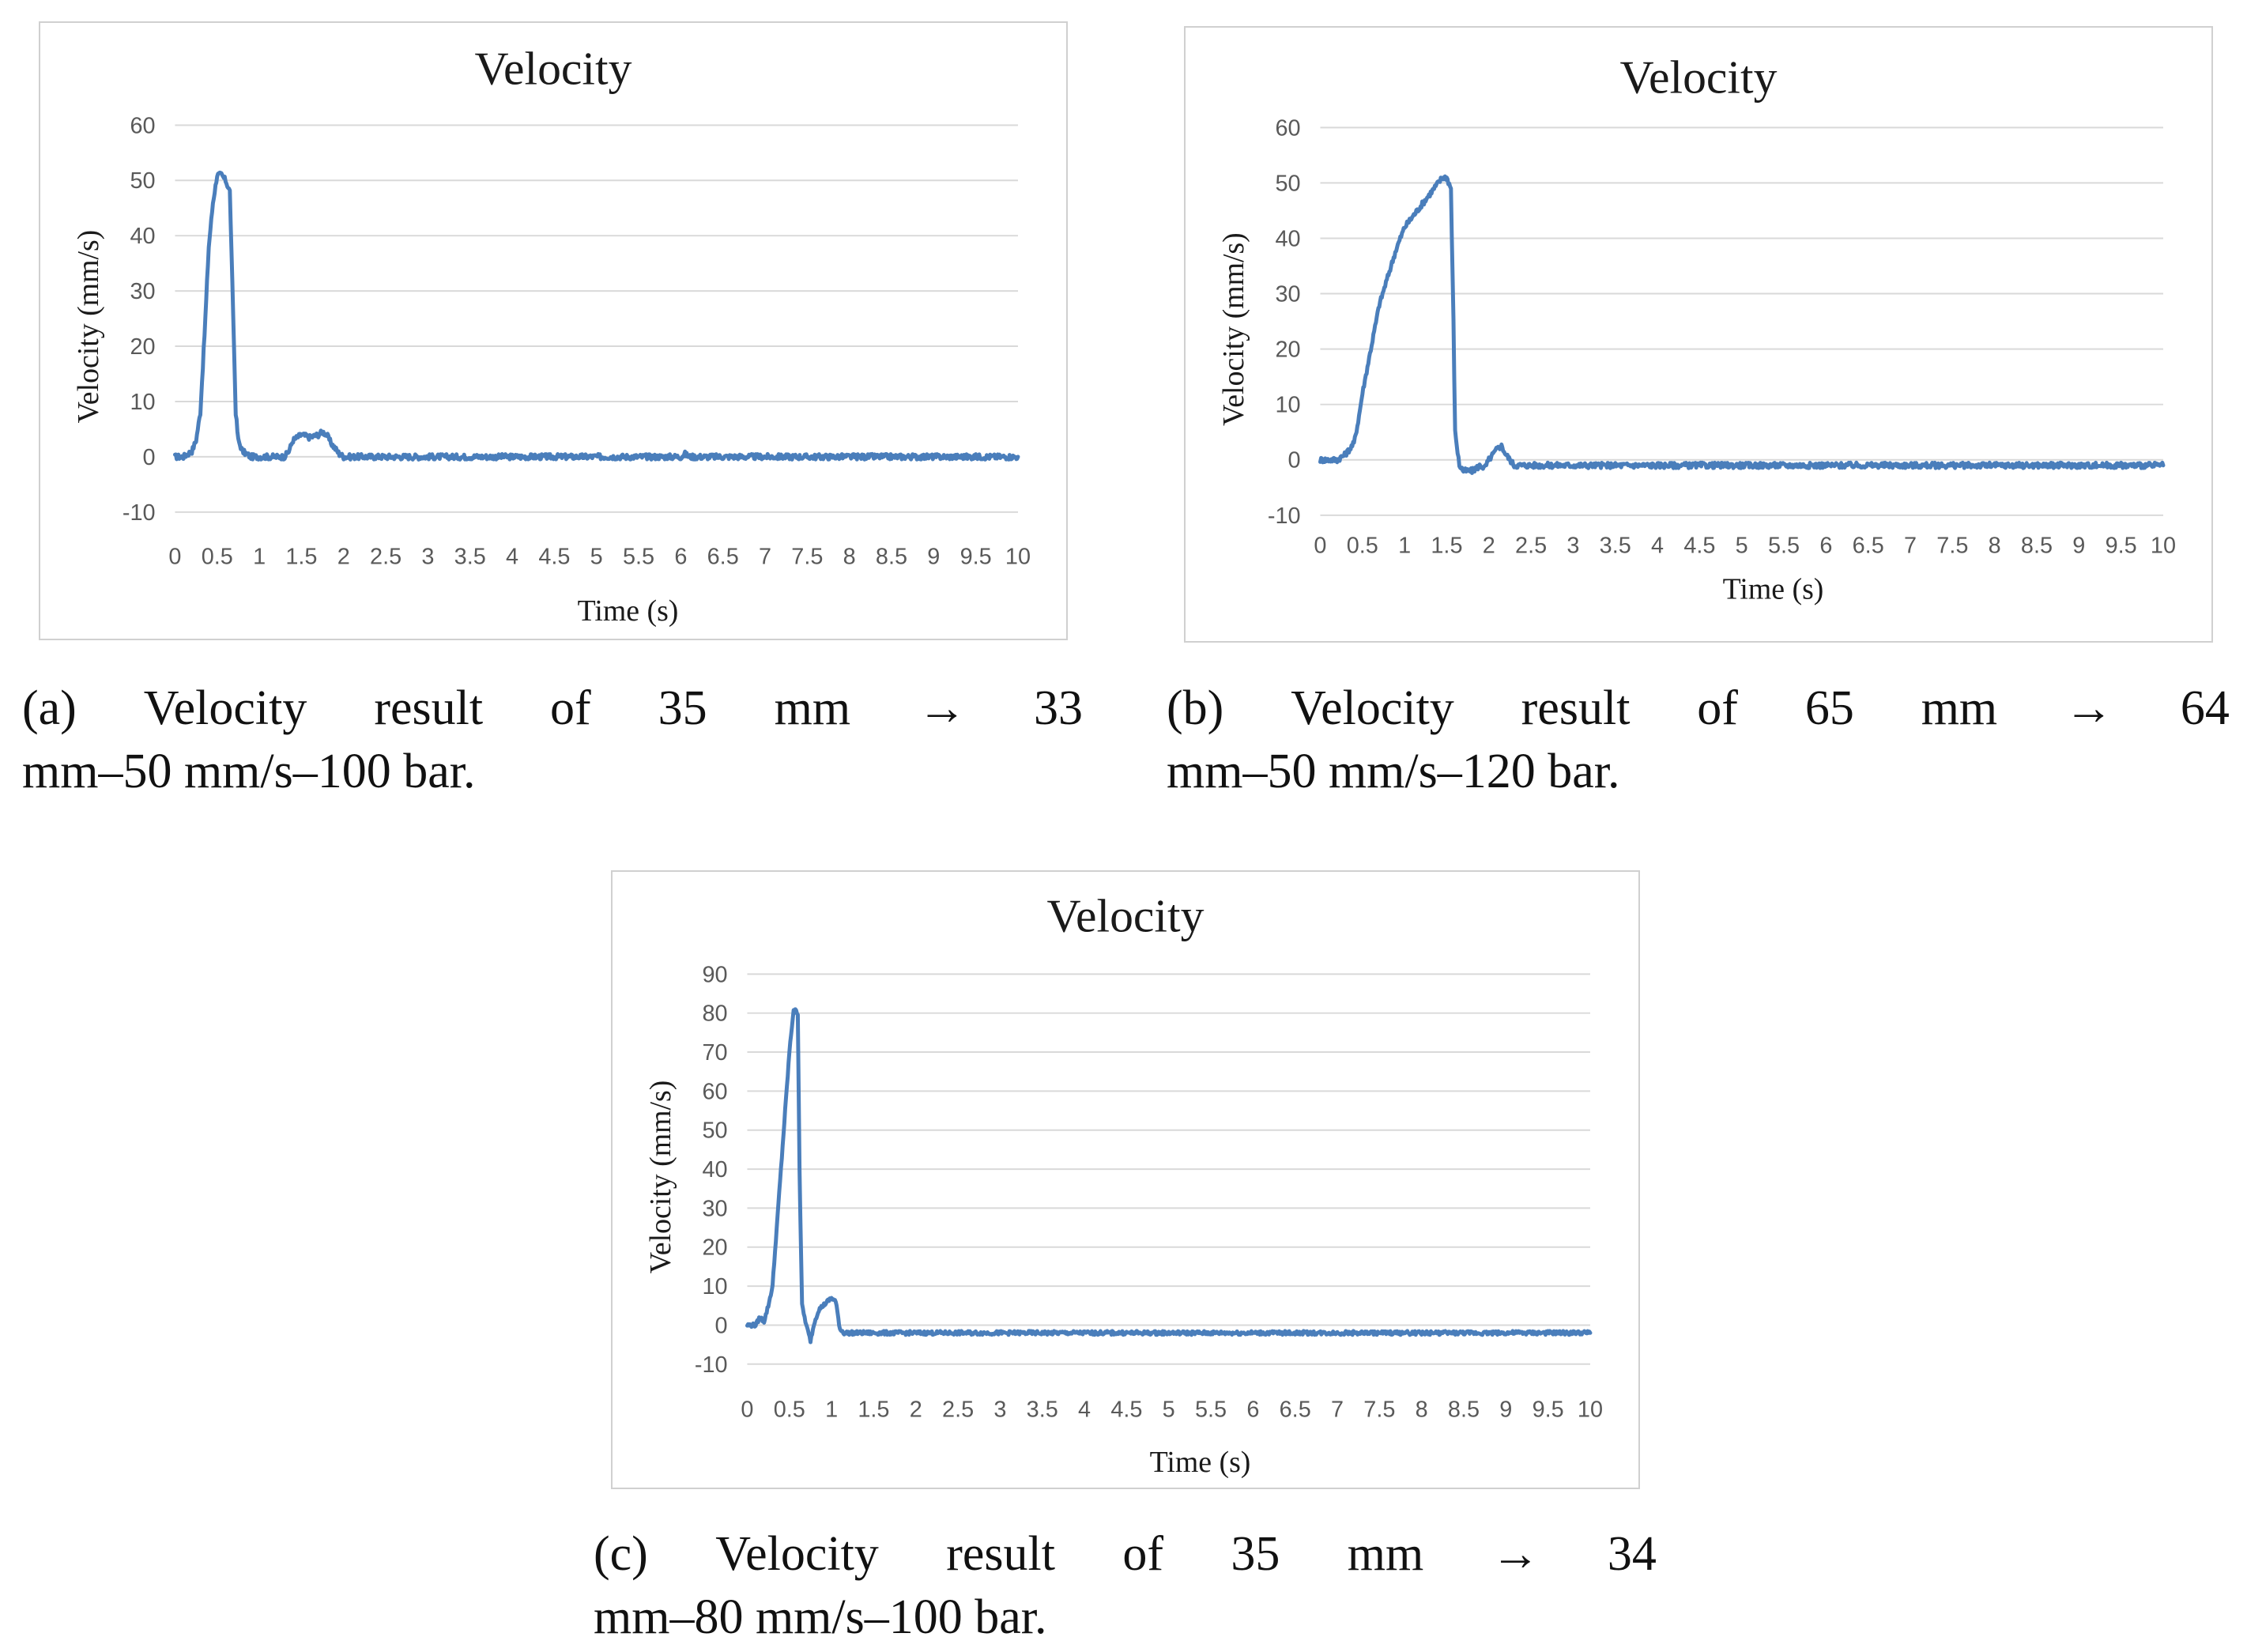 The width and height of the screenshot is (2247, 1652). Describe the element at coordinates (1995, 546) in the screenshot. I see `x-tick-label: 8` at that location.